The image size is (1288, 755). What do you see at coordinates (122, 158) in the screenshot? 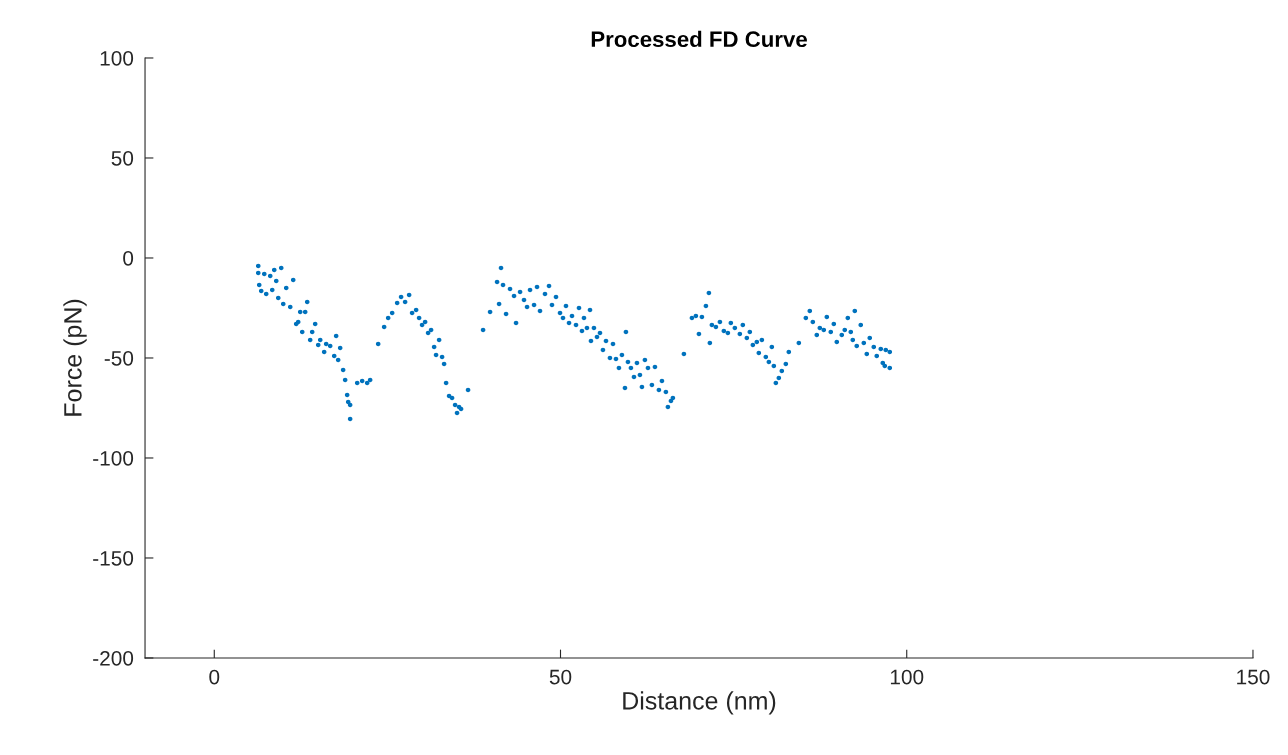
I see `y-tick-label: 50` at bounding box center [122, 158].